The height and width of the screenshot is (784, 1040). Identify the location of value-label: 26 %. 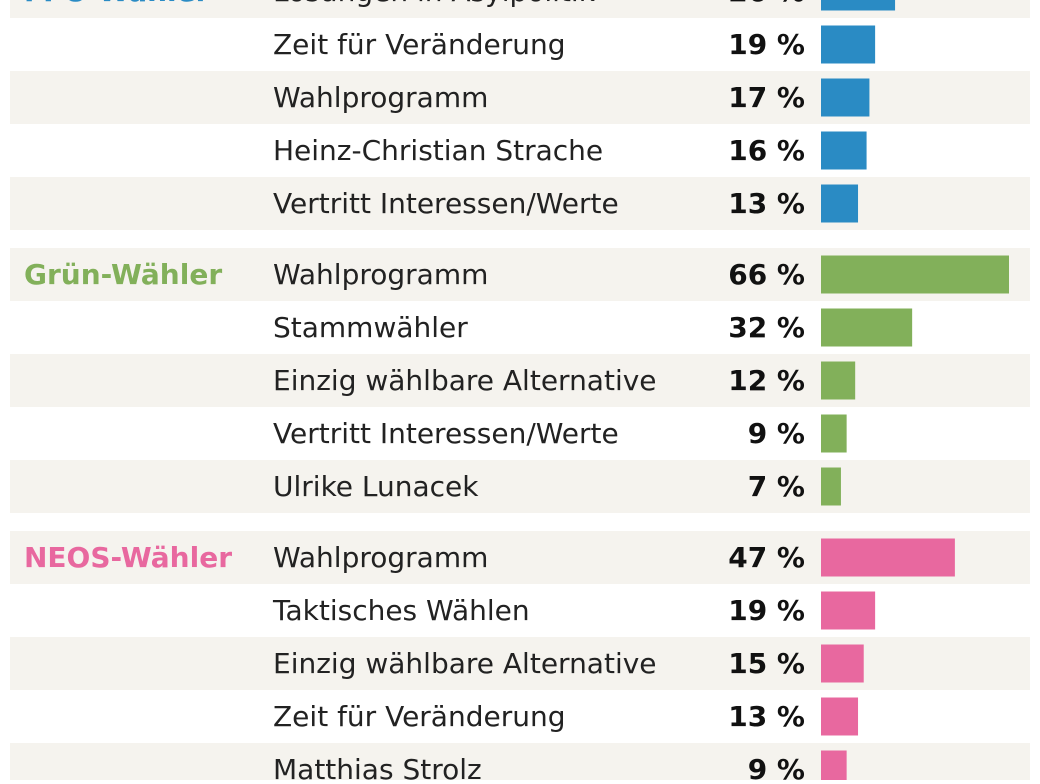
(766, 4).